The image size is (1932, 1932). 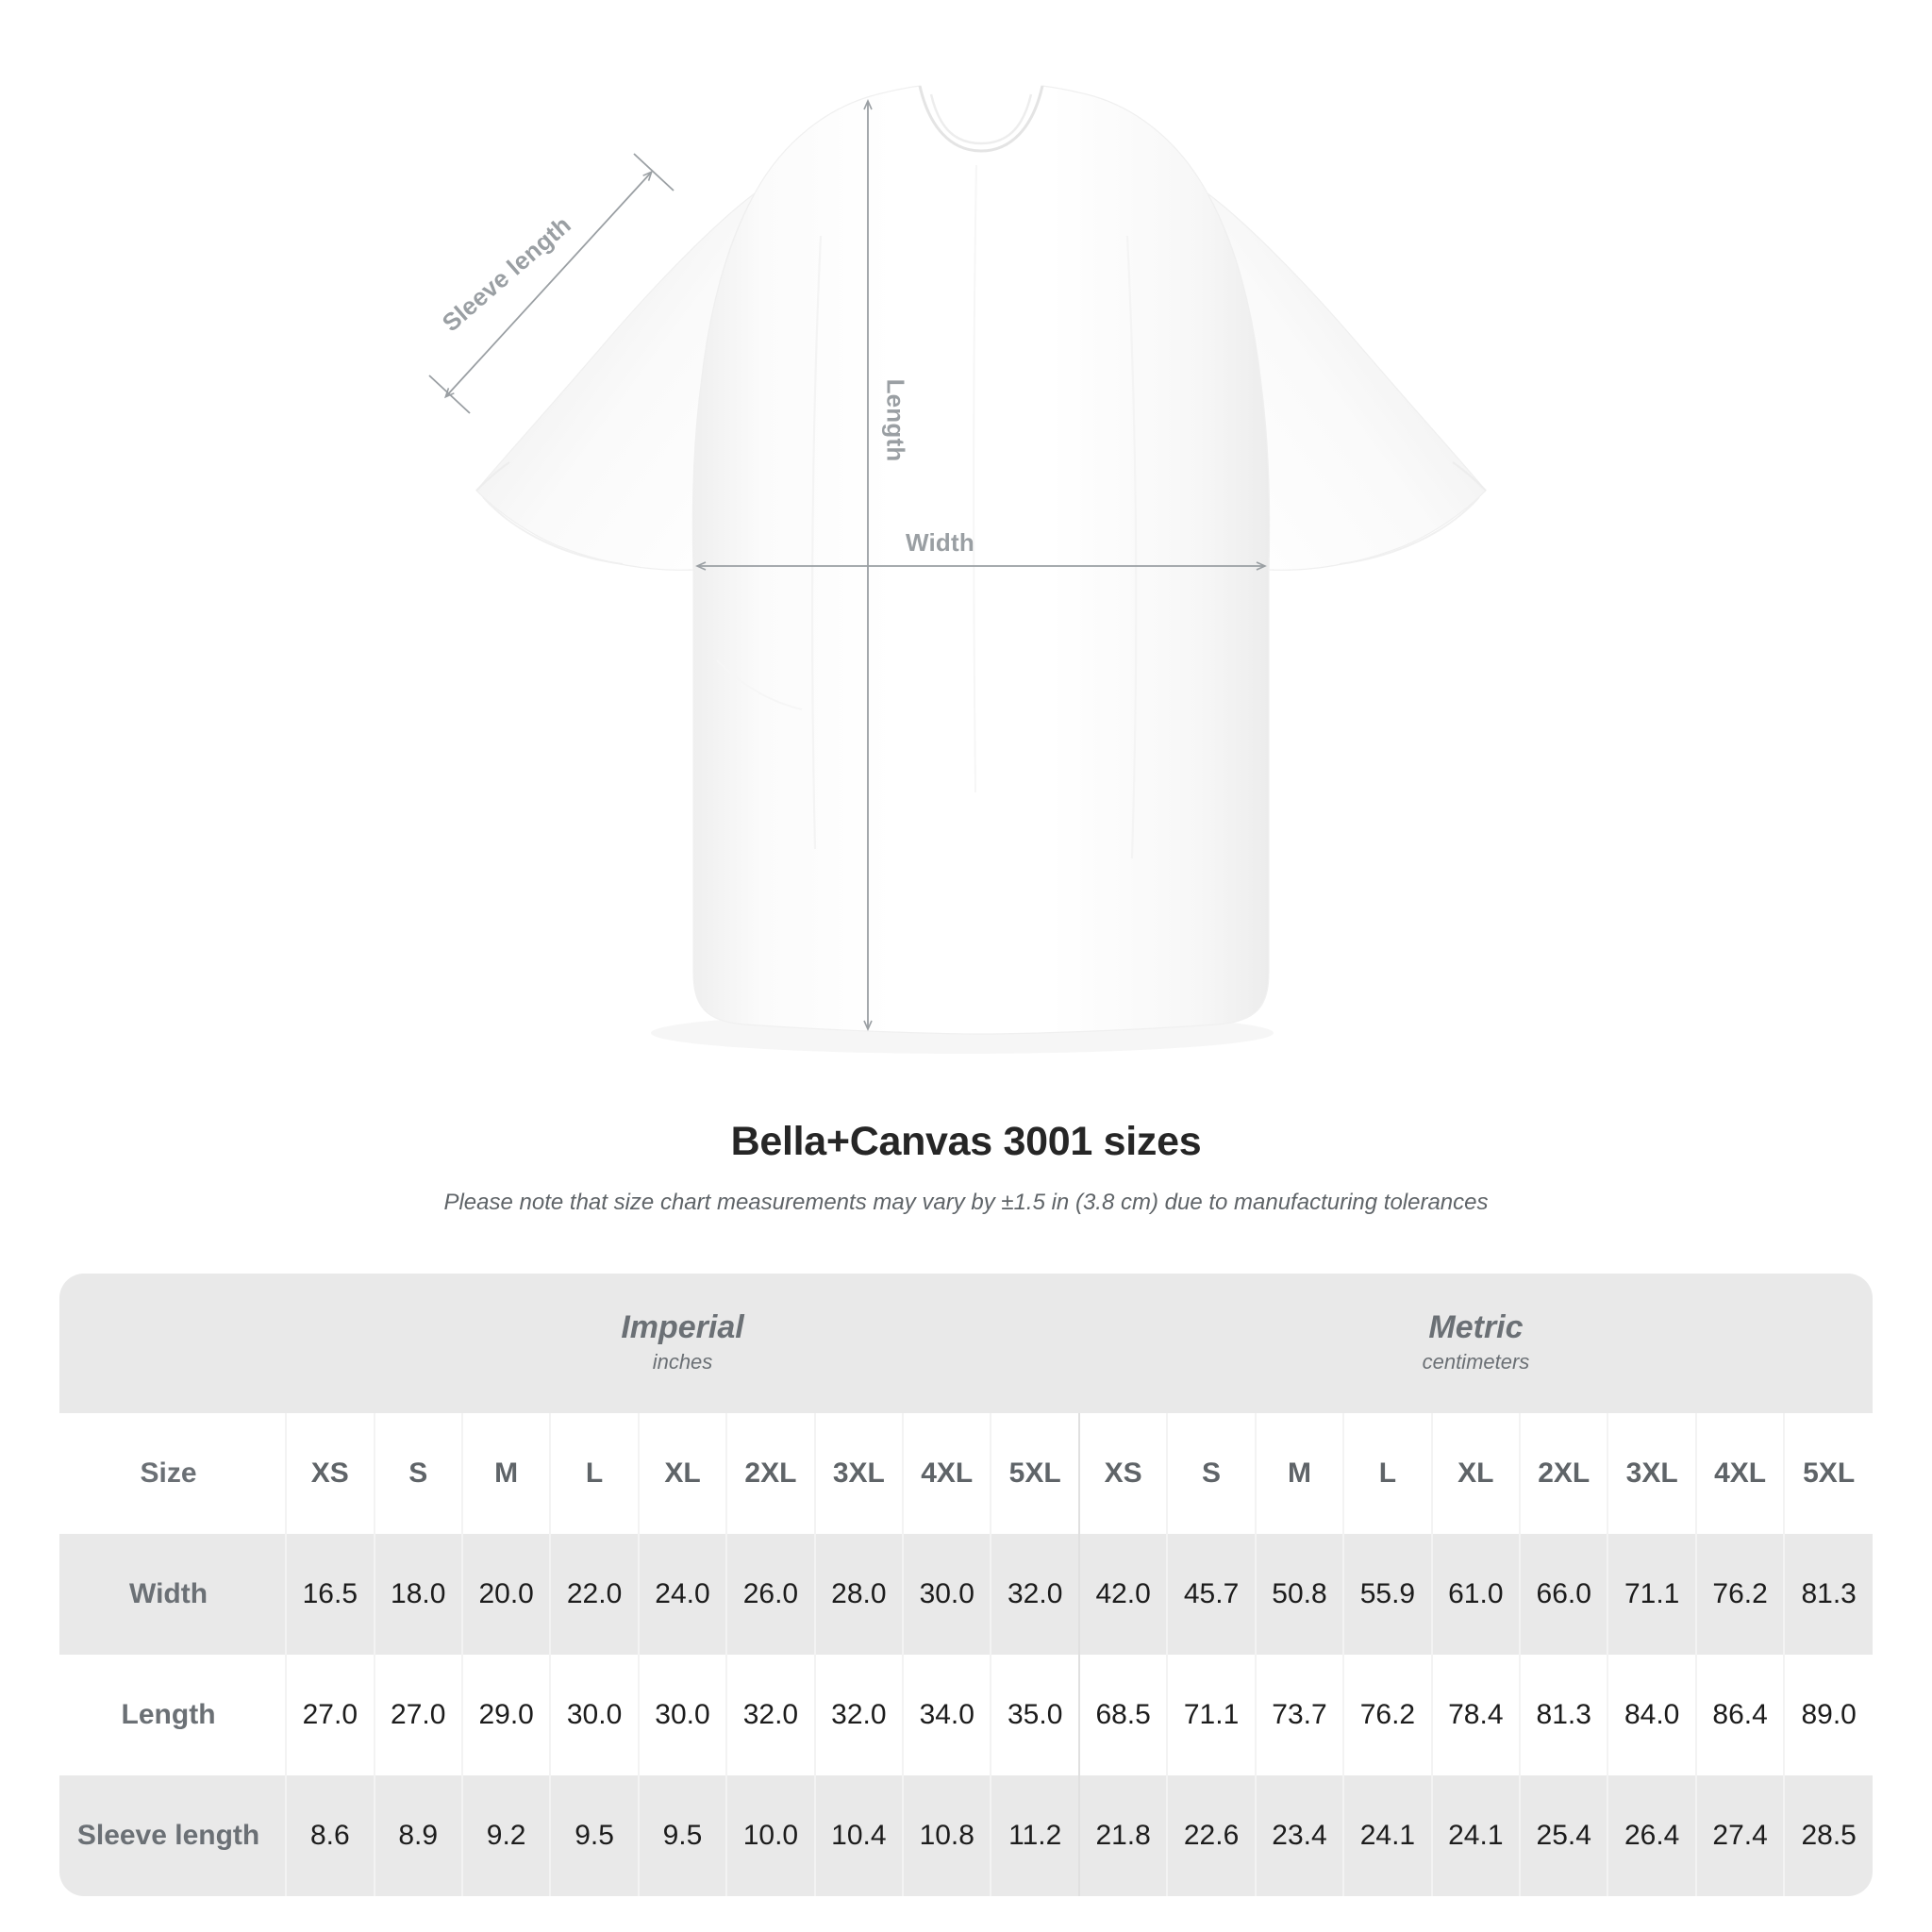 What do you see at coordinates (1387, 1594) in the screenshot?
I see `width-metric-l: 55.9` at bounding box center [1387, 1594].